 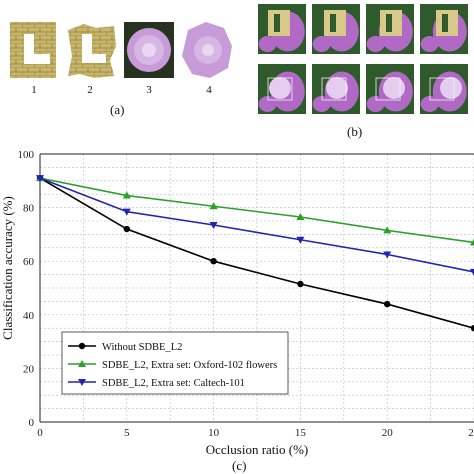 What do you see at coordinates (121, 50) in the screenshot?
I see `panel-a-thumbnails` at bounding box center [121, 50].